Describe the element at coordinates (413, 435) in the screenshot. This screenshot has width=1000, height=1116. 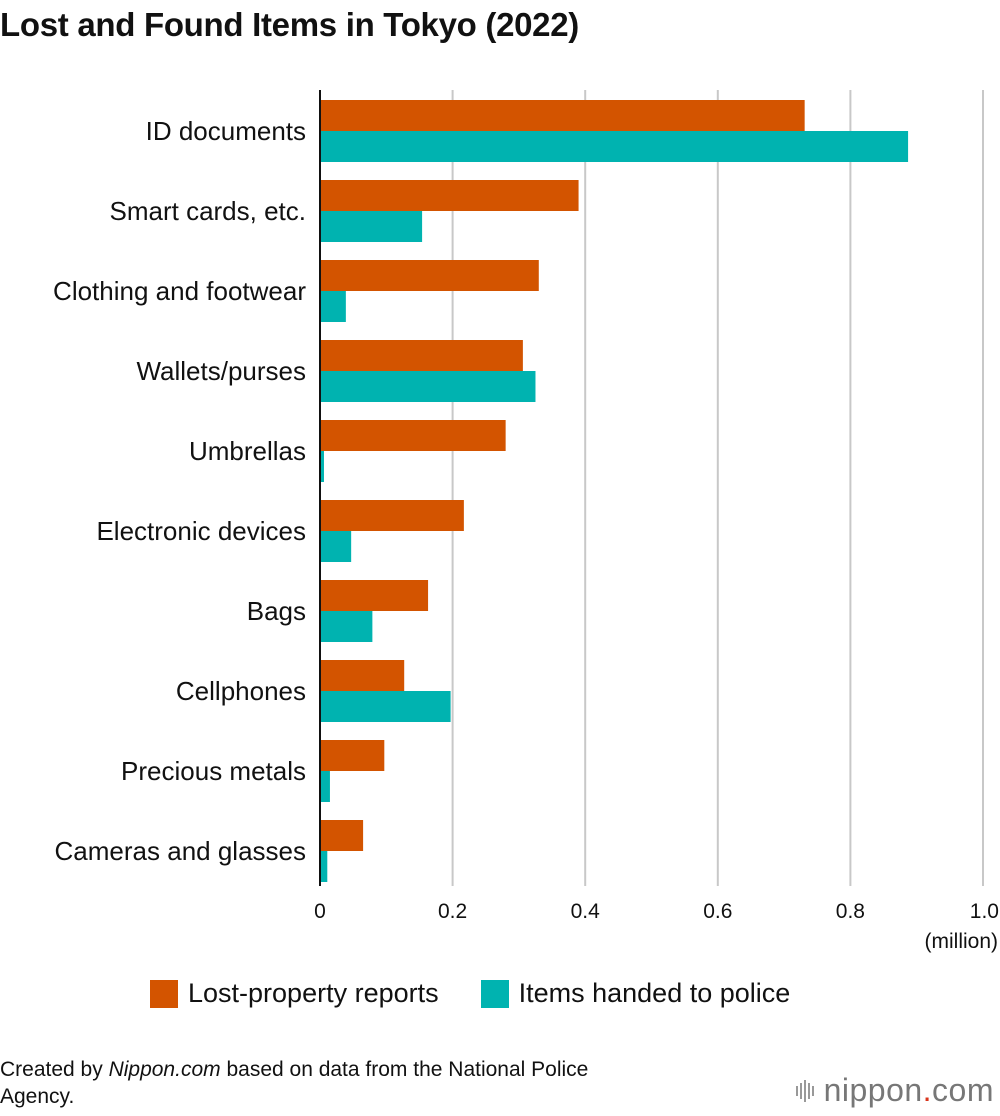
I see `bar-umbrellas-lost-property-reports` at that location.